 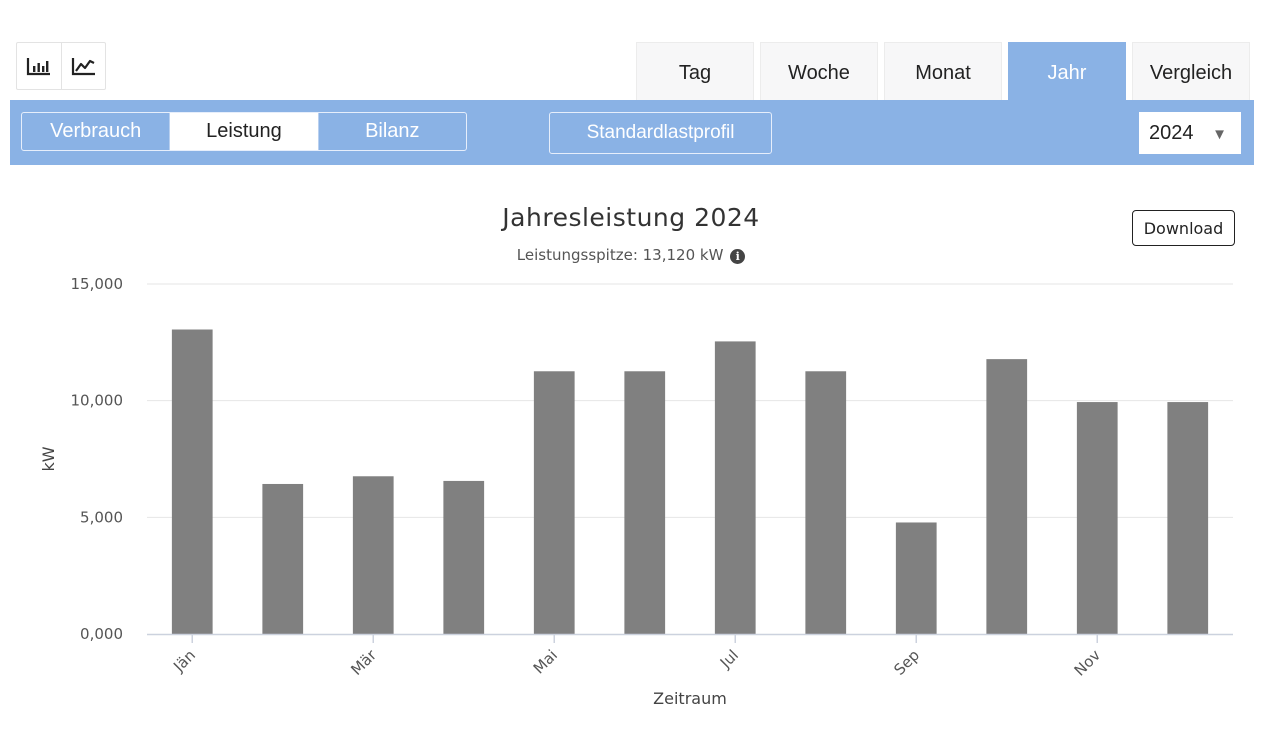 What do you see at coordinates (96, 131) in the screenshot?
I see `segment-verbrauch: Verbrauch` at bounding box center [96, 131].